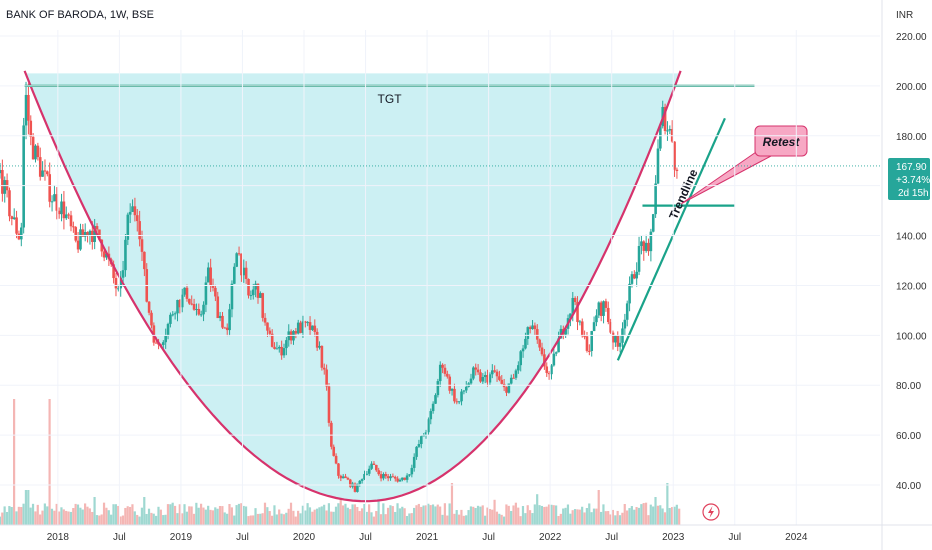 The image size is (932, 550). Describe the element at coordinates (711, 512) in the screenshot. I see `lightning-icon` at that location.